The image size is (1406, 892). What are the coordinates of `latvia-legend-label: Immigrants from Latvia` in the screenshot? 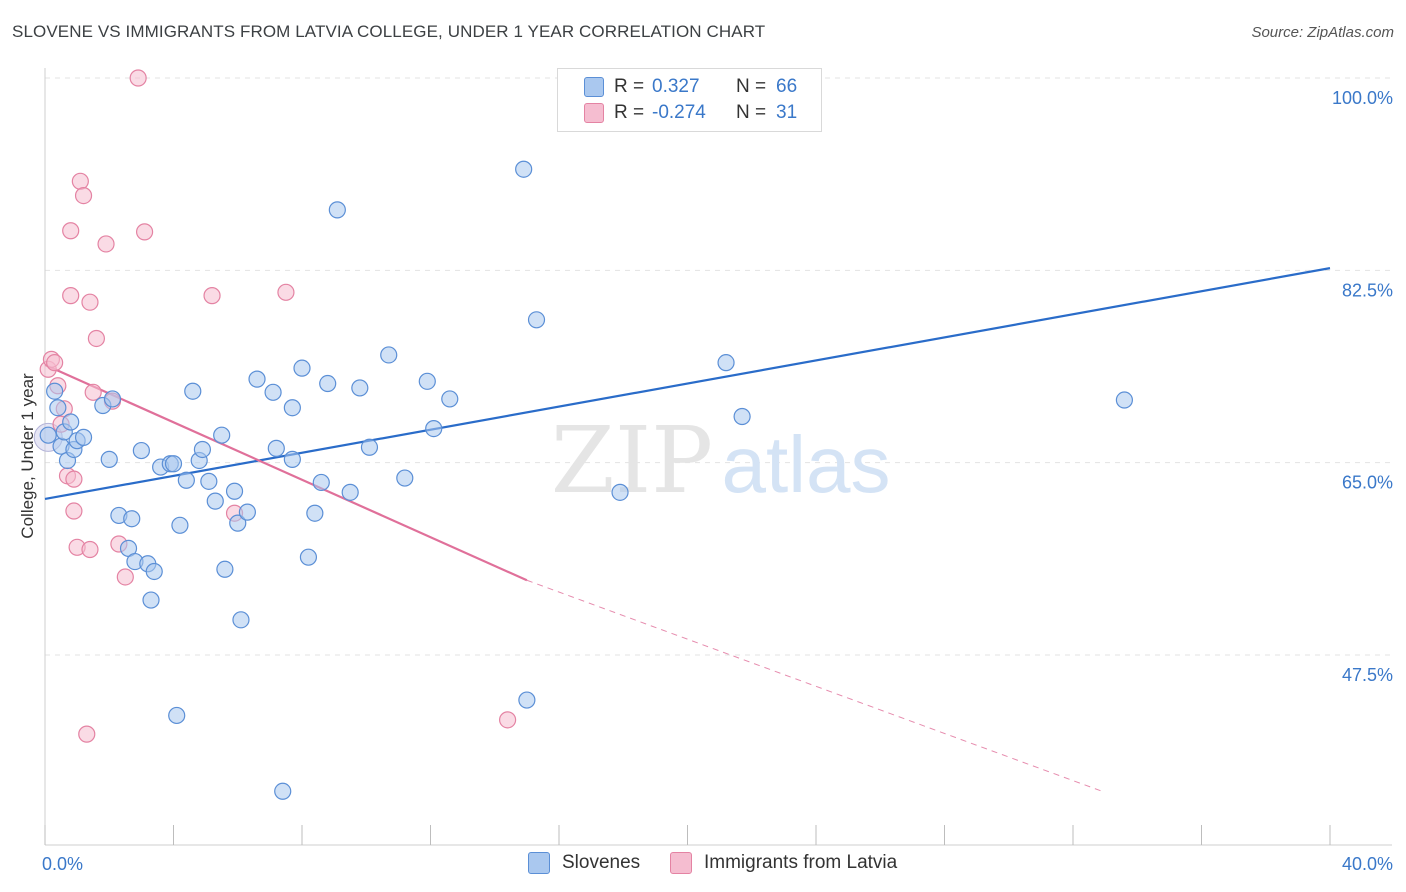 It's located at (801, 862).